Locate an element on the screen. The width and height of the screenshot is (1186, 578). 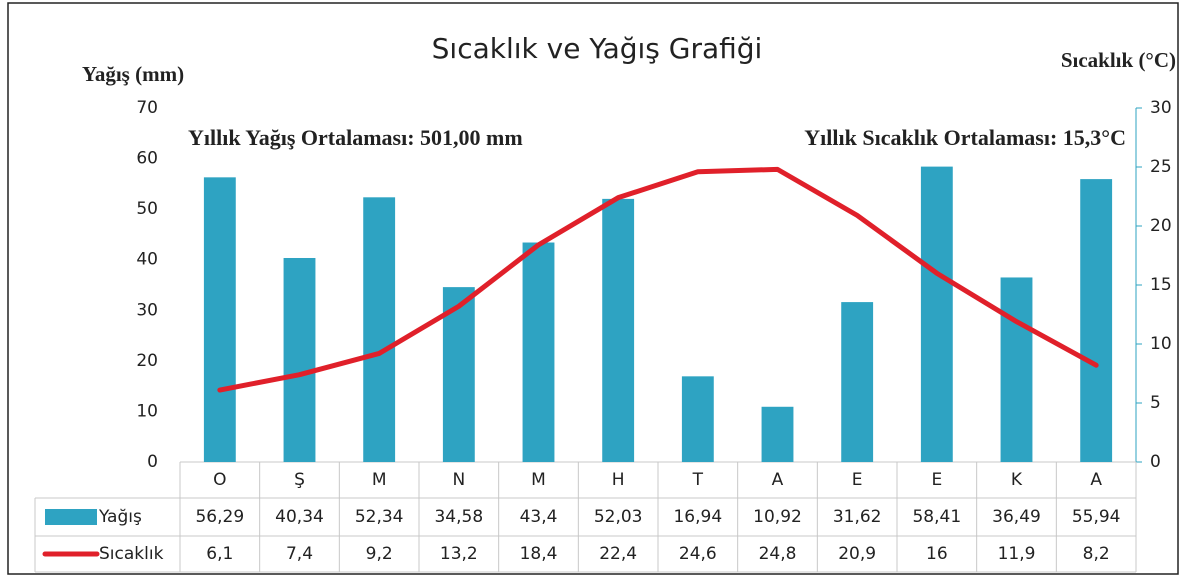
y-tick-label: 60 is located at coordinates (147, 159).